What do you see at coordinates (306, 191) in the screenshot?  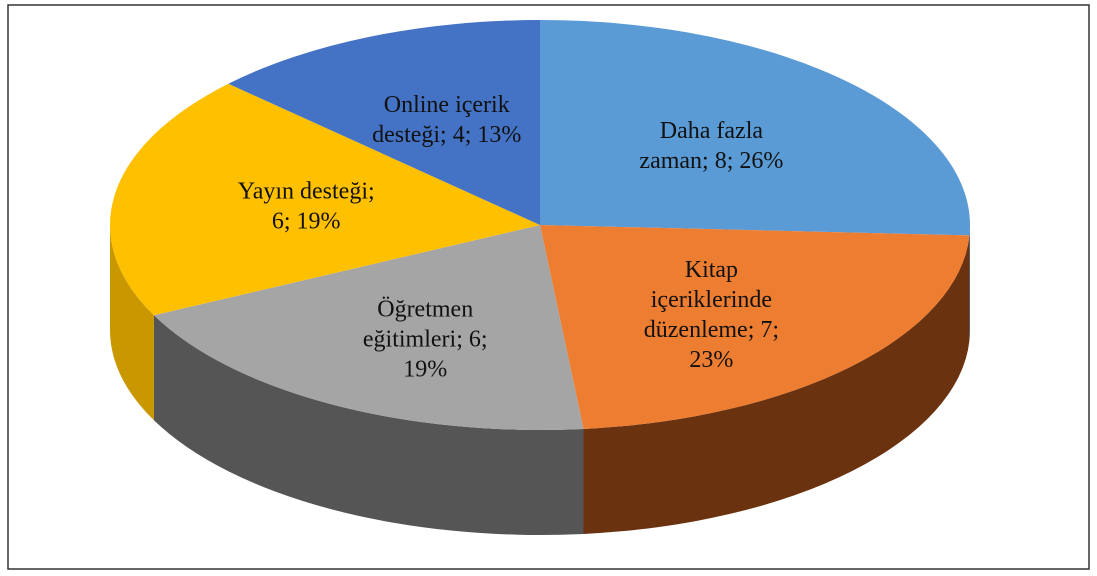 I see `data-label: Yayın desteği;` at bounding box center [306, 191].